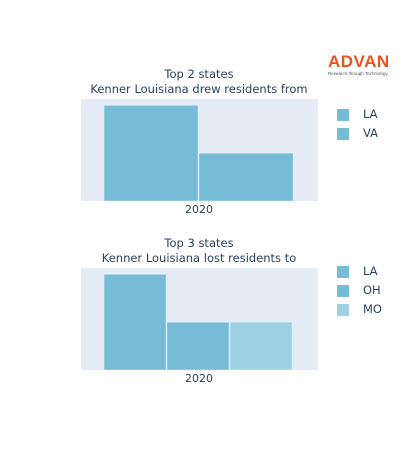 The height and width of the screenshot is (450, 400). What do you see at coordinates (199, 209) in the screenshot?
I see `chart-1-x-tick: 2020` at bounding box center [199, 209].